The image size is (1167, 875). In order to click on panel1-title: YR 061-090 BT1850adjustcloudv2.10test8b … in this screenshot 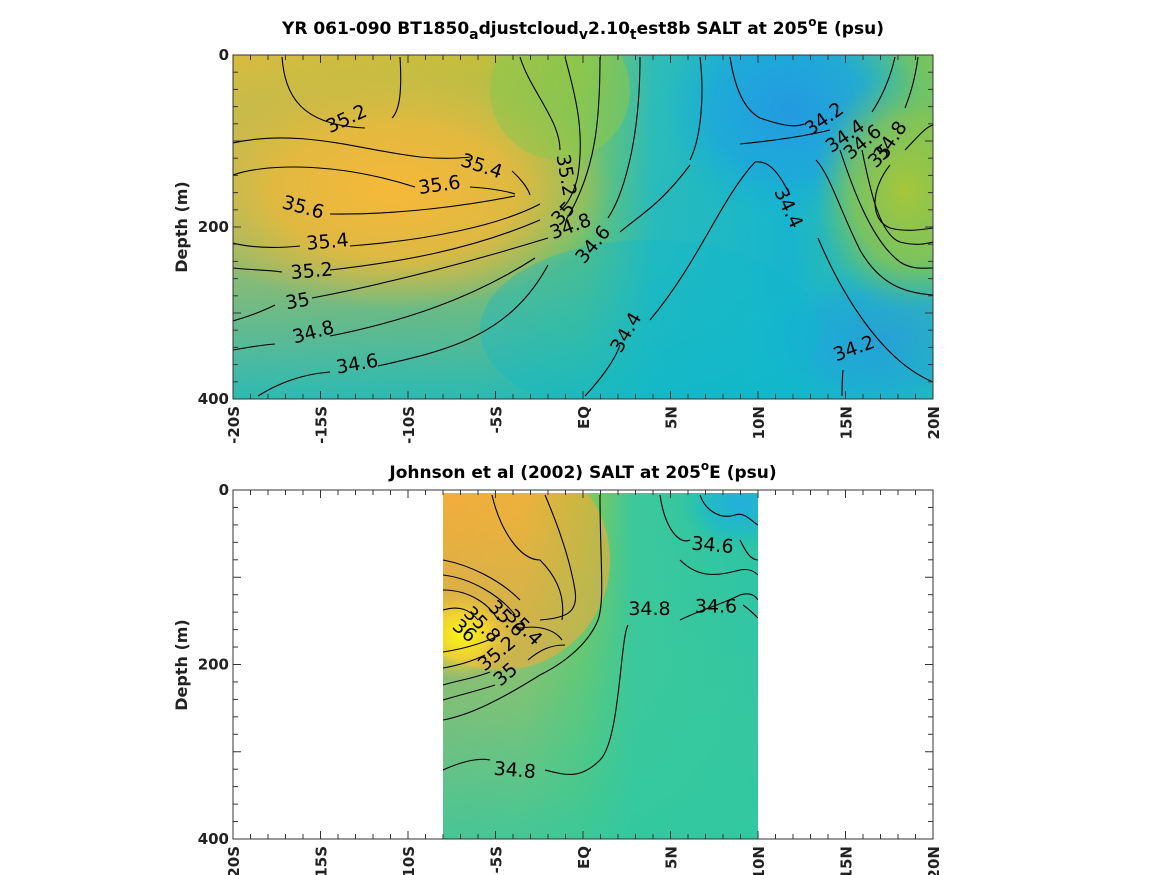, I will do `click(582, 29)`.